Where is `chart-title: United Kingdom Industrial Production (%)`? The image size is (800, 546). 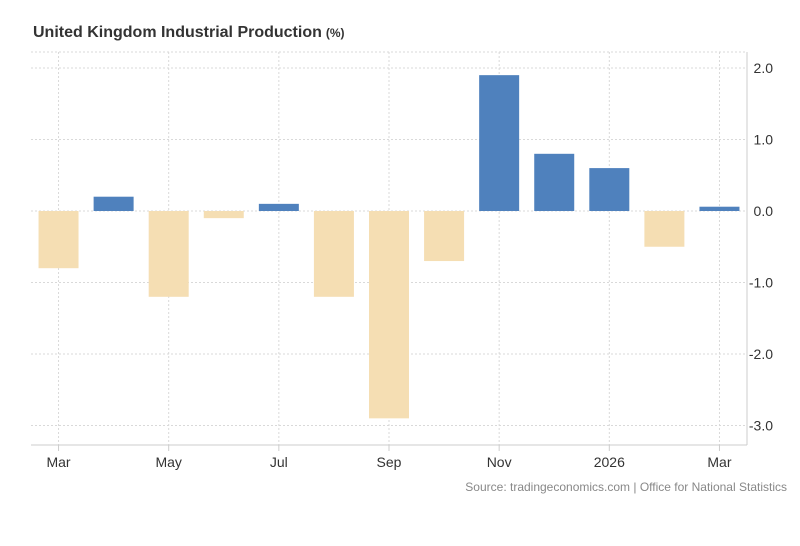
chart-title: United Kingdom Industrial Production (%) is located at coordinates (189, 33).